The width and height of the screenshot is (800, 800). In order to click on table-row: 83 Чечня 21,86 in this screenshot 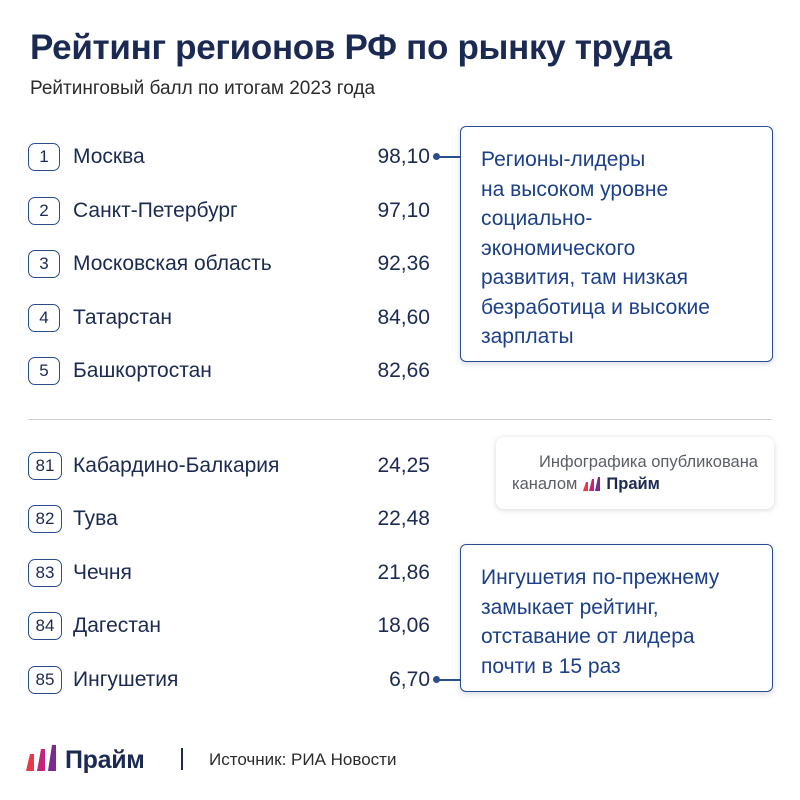, I will do `click(229, 573)`.